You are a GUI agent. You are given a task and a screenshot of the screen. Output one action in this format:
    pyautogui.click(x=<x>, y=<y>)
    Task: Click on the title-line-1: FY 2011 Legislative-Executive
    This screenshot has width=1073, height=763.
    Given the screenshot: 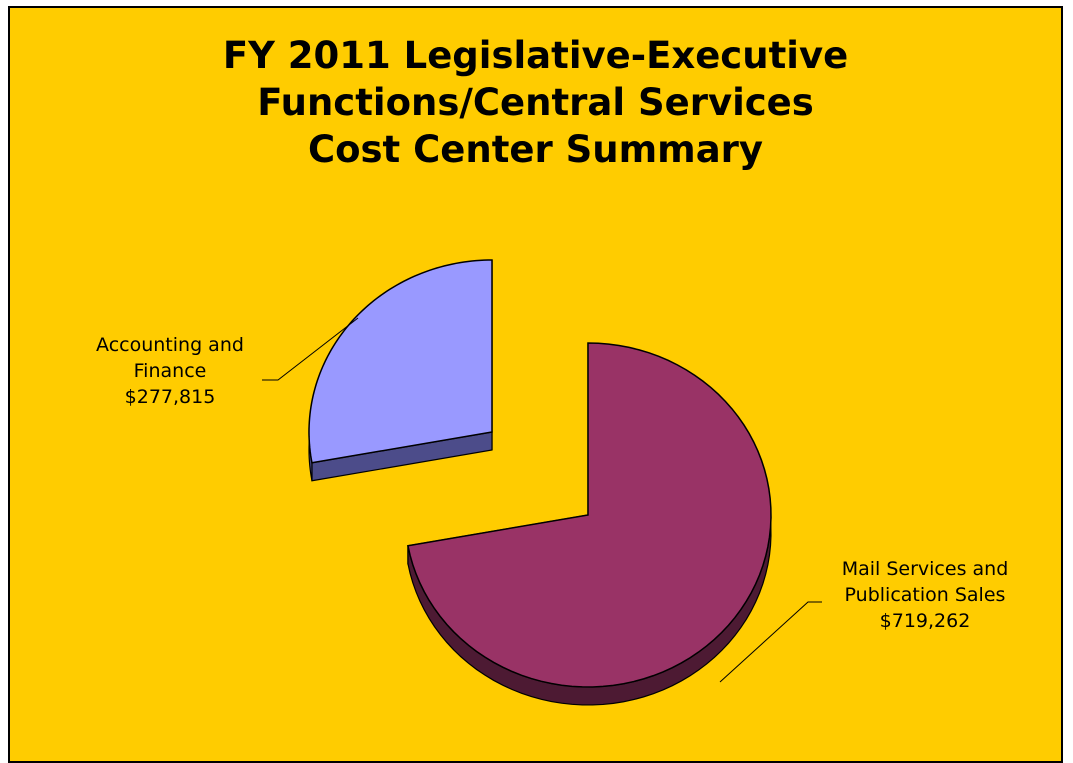 What is the action you would take?
    pyautogui.click(x=535, y=55)
    